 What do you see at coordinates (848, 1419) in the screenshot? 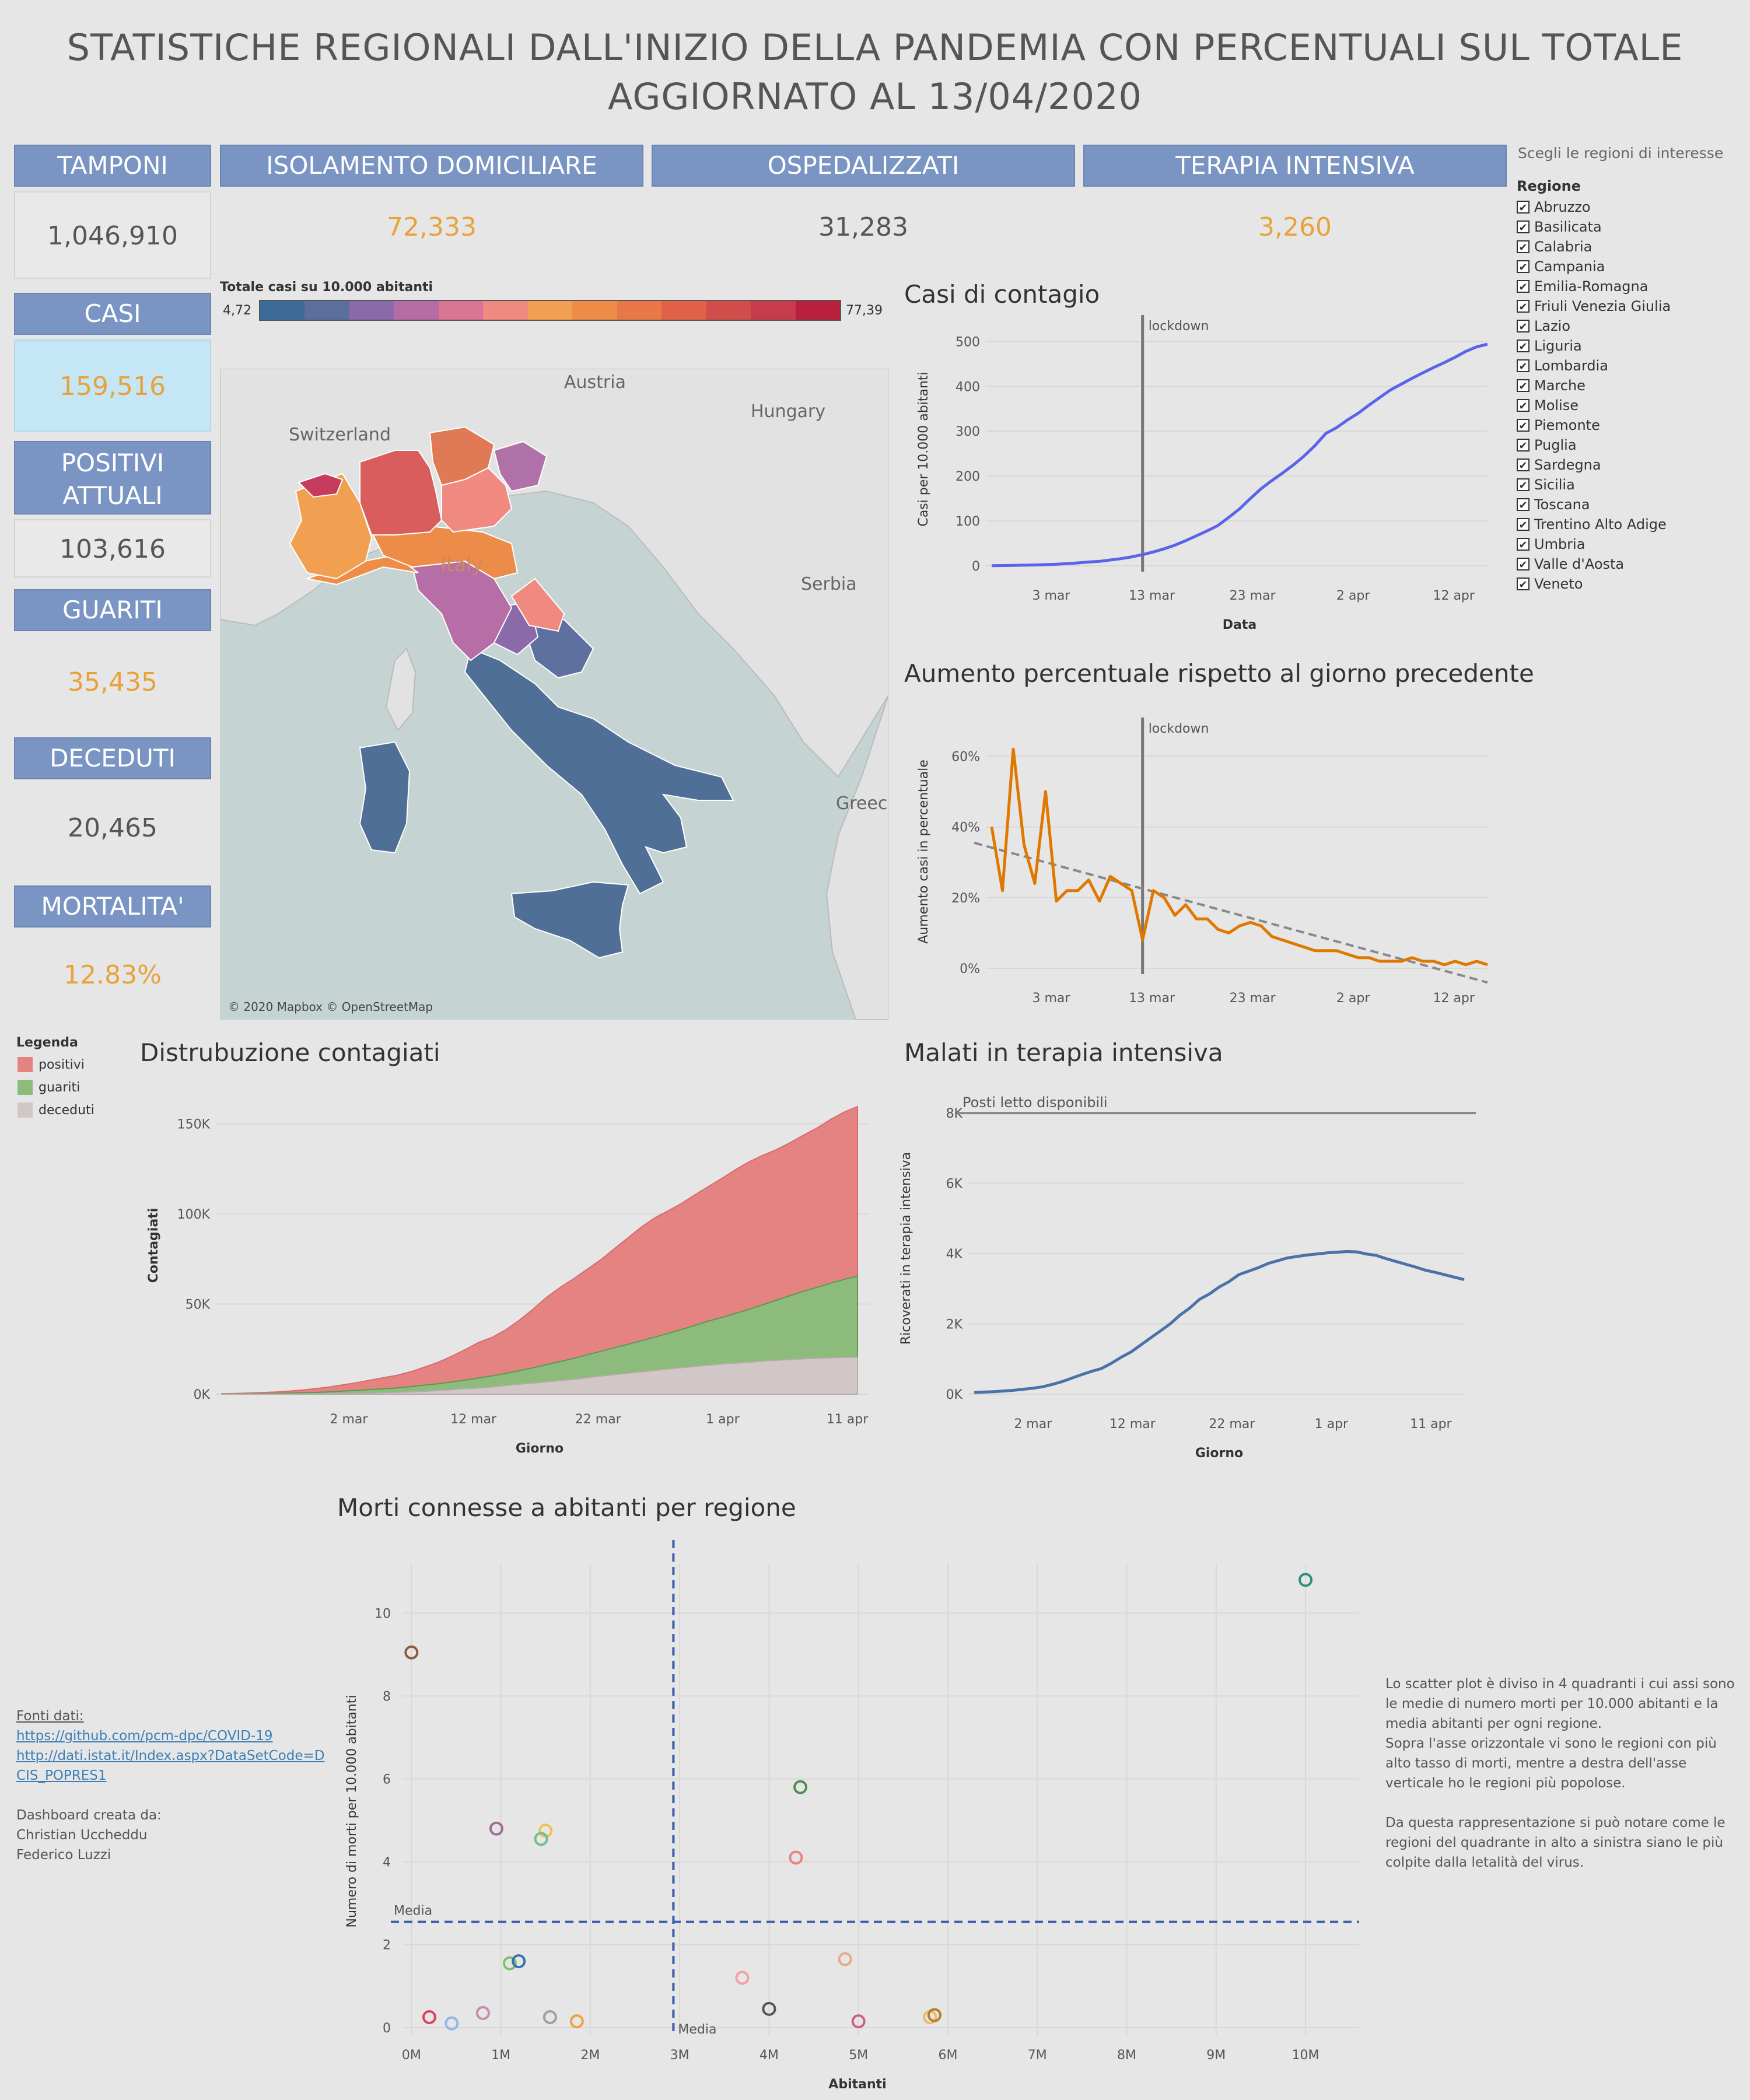
I see `x-tick-label: 11 apr` at bounding box center [848, 1419].